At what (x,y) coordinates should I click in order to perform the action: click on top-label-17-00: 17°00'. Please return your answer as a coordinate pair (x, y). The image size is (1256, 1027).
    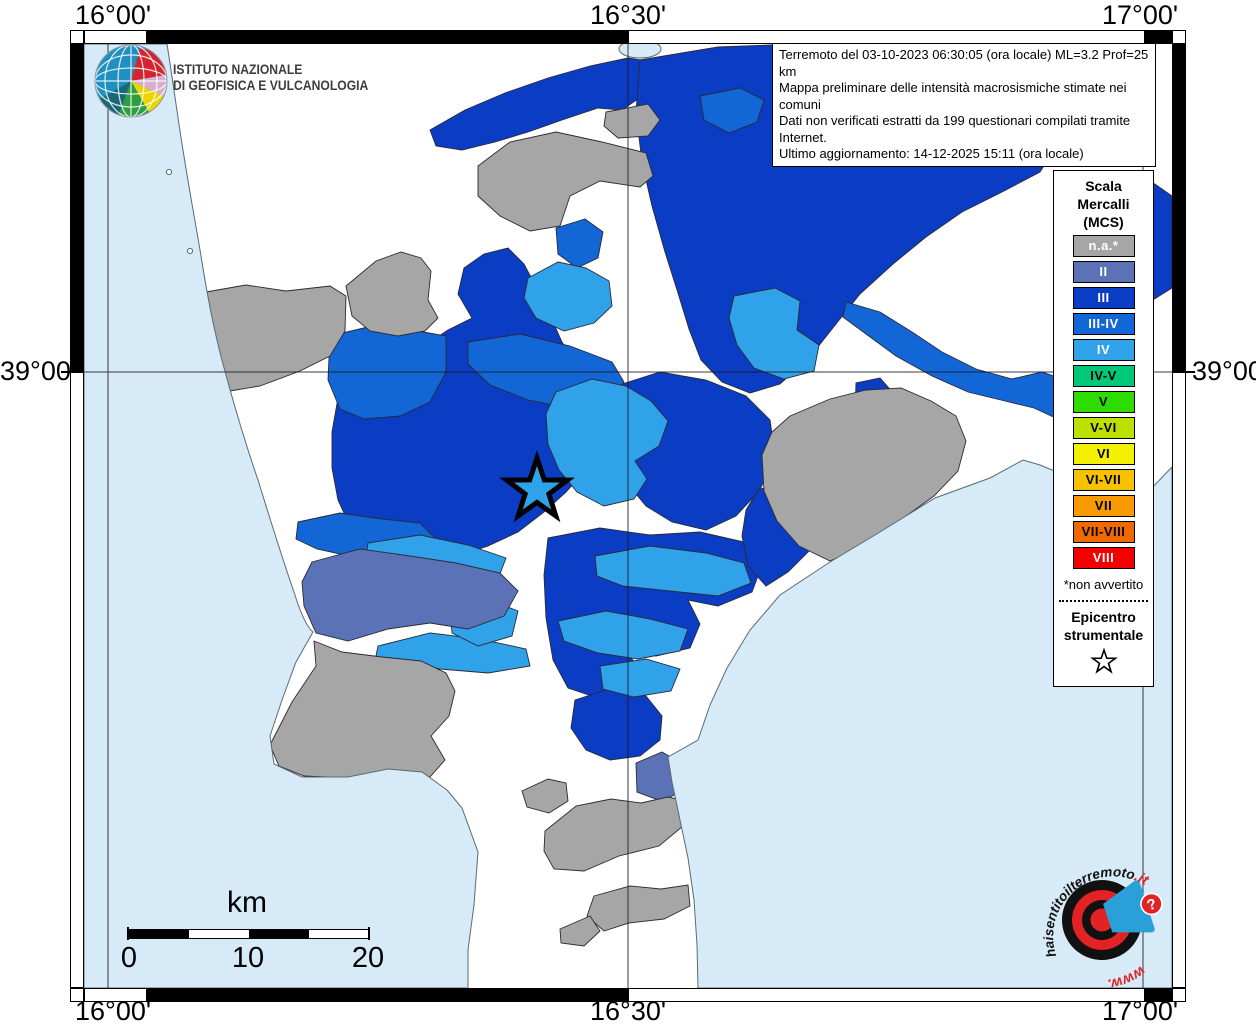
    Looking at the image, I should click on (1140, 15).